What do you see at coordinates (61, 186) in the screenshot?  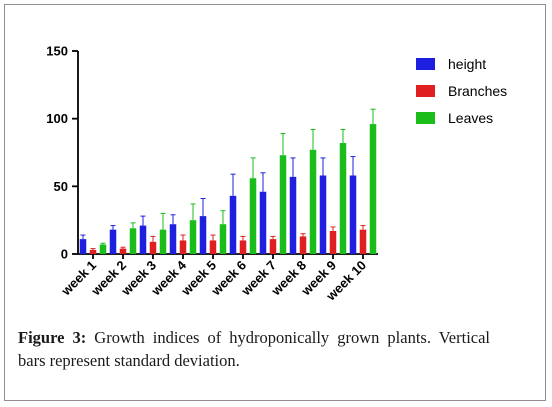 I see `y-tick-label: 50` at bounding box center [61, 186].